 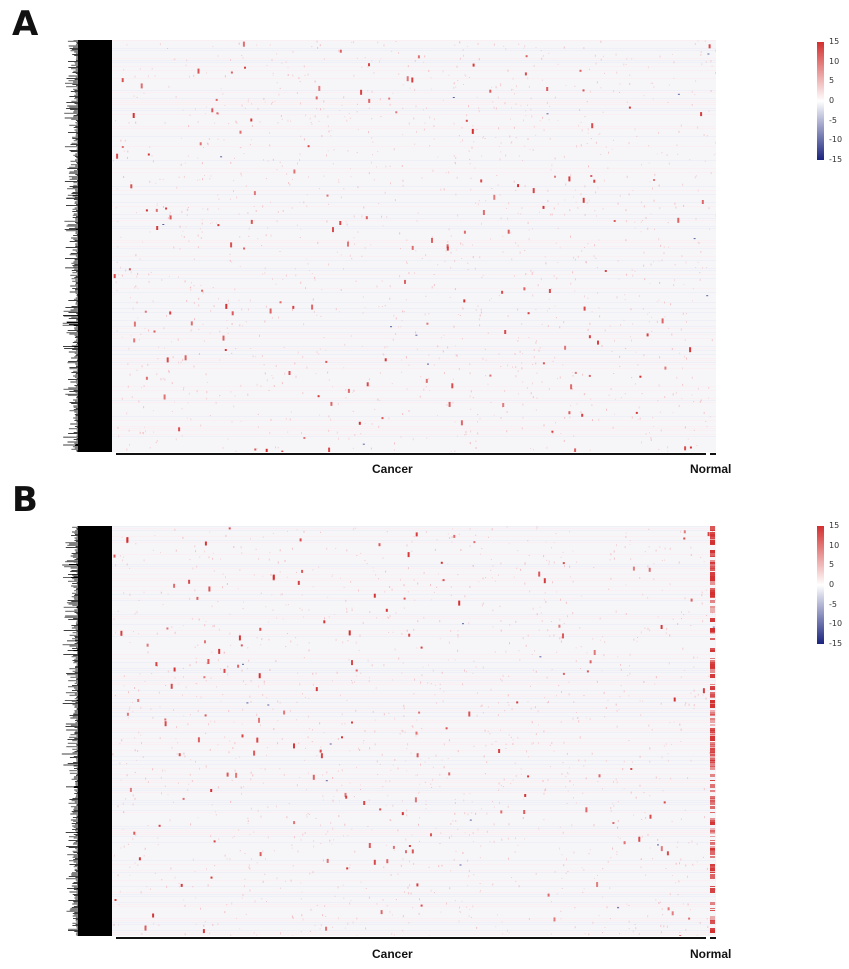 What do you see at coordinates (25, 24) in the screenshot?
I see `panel-label: A` at bounding box center [25, 24].